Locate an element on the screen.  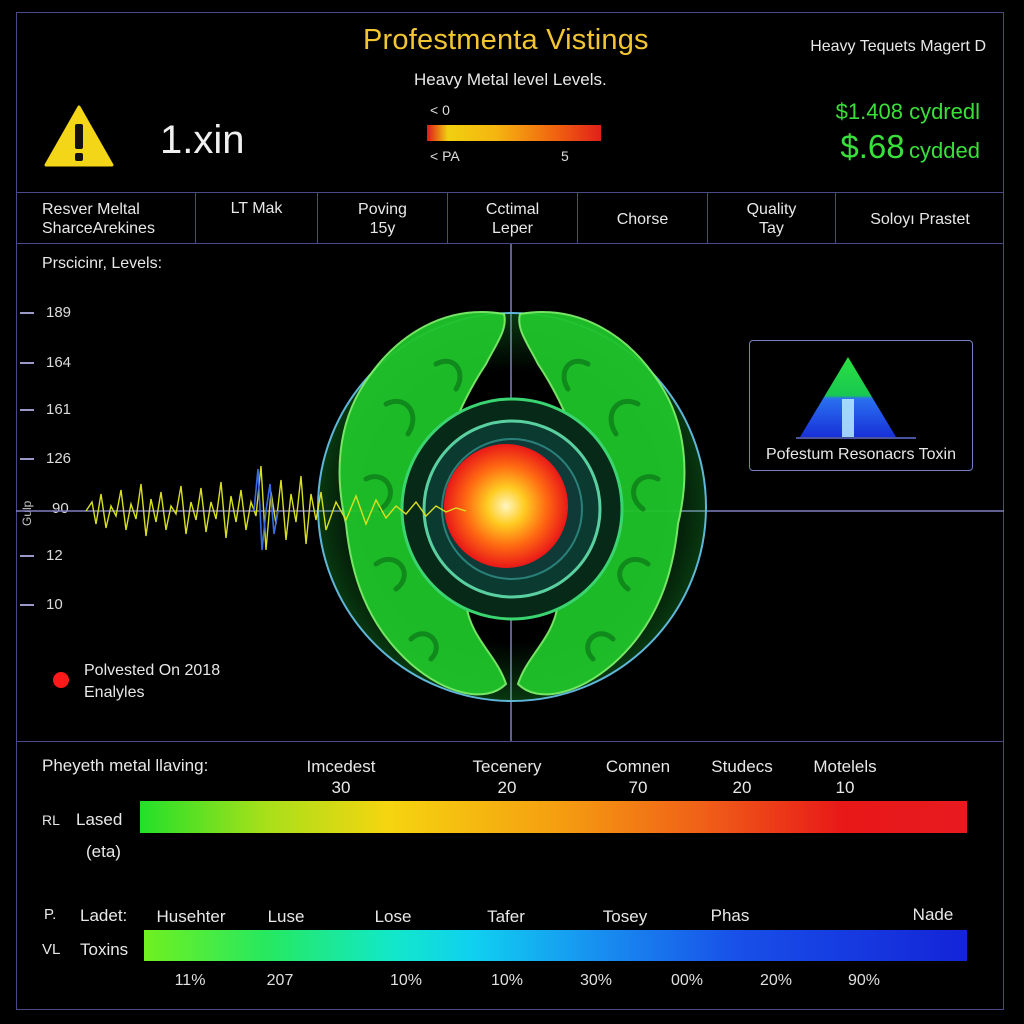
category-name: Tecenery is located at coordinates (507, 766).